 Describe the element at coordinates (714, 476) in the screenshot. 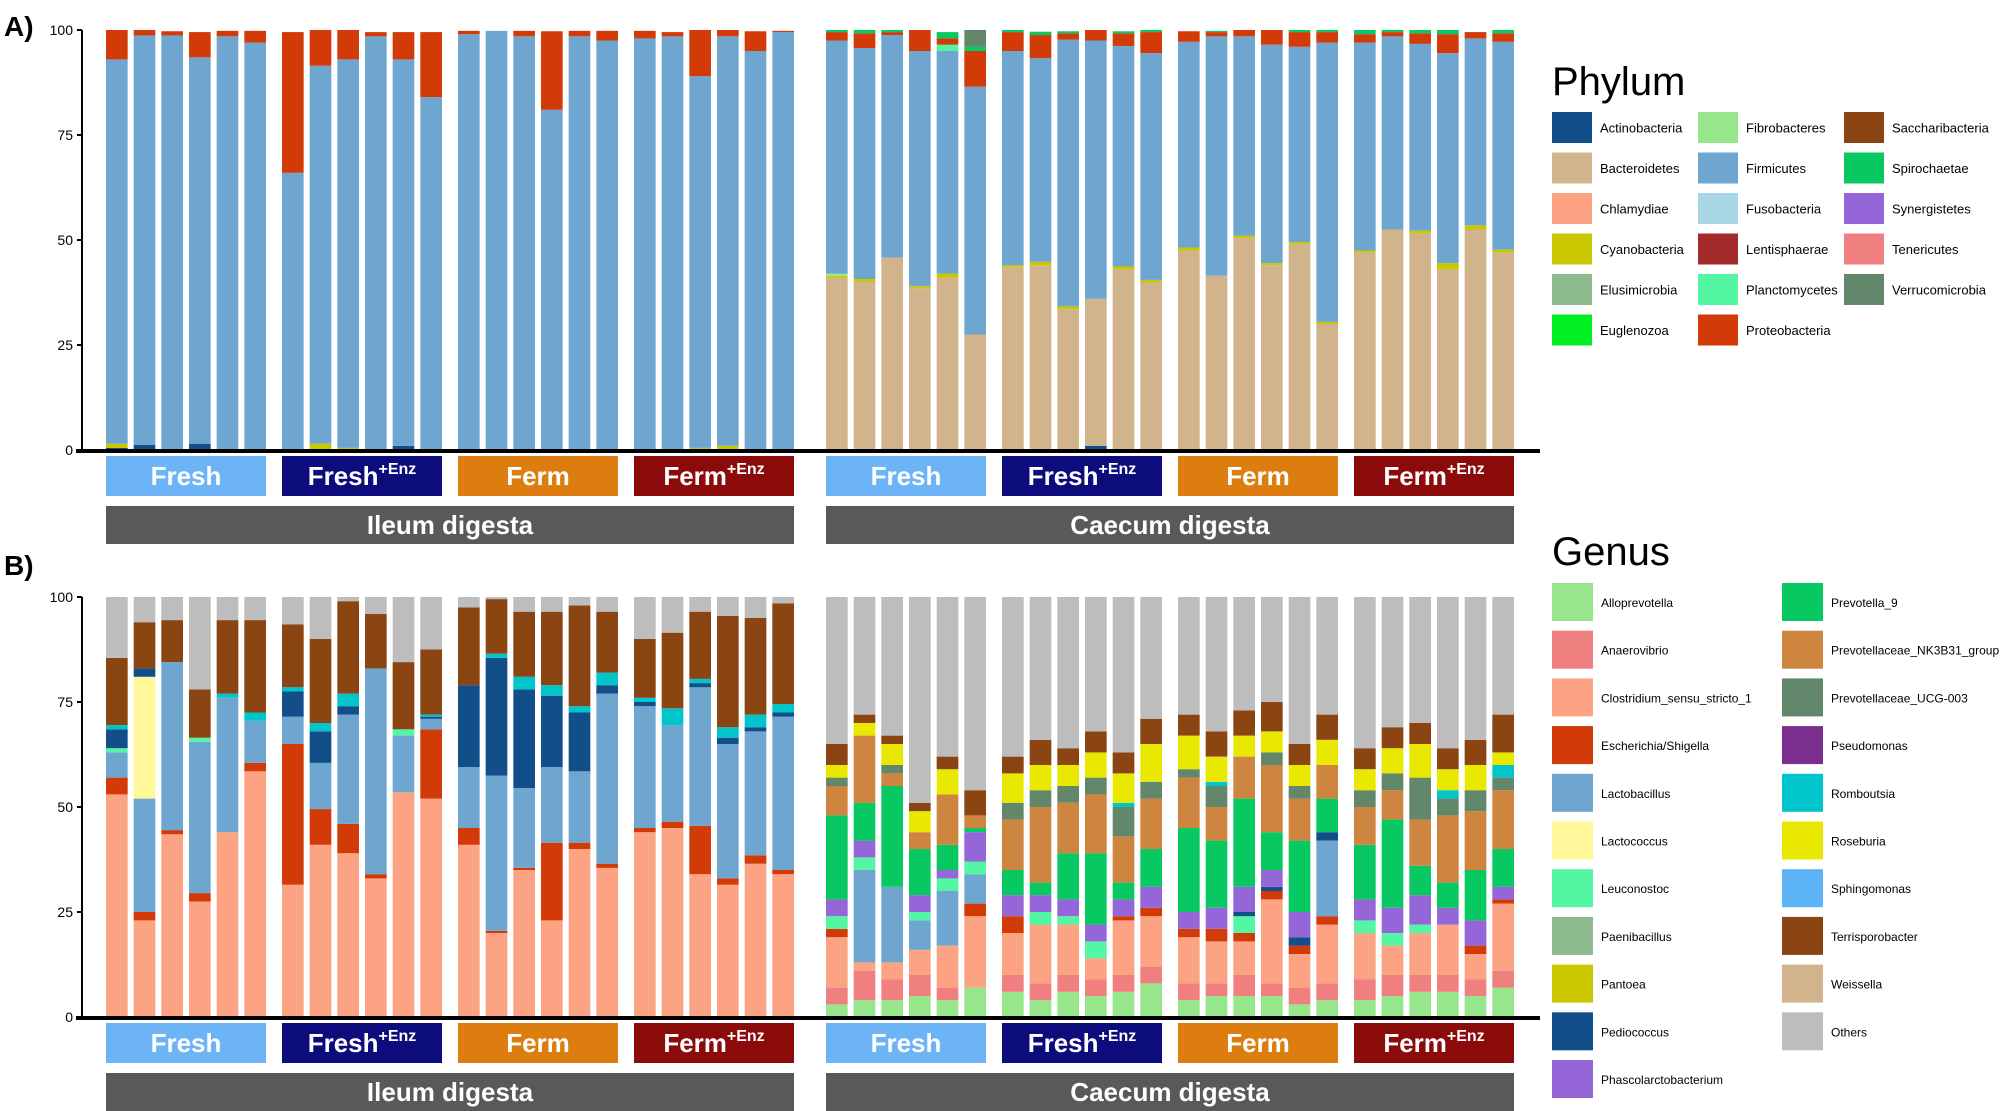

I see `treatment-label-ferm-enz: Ferm+Enz` at that location.